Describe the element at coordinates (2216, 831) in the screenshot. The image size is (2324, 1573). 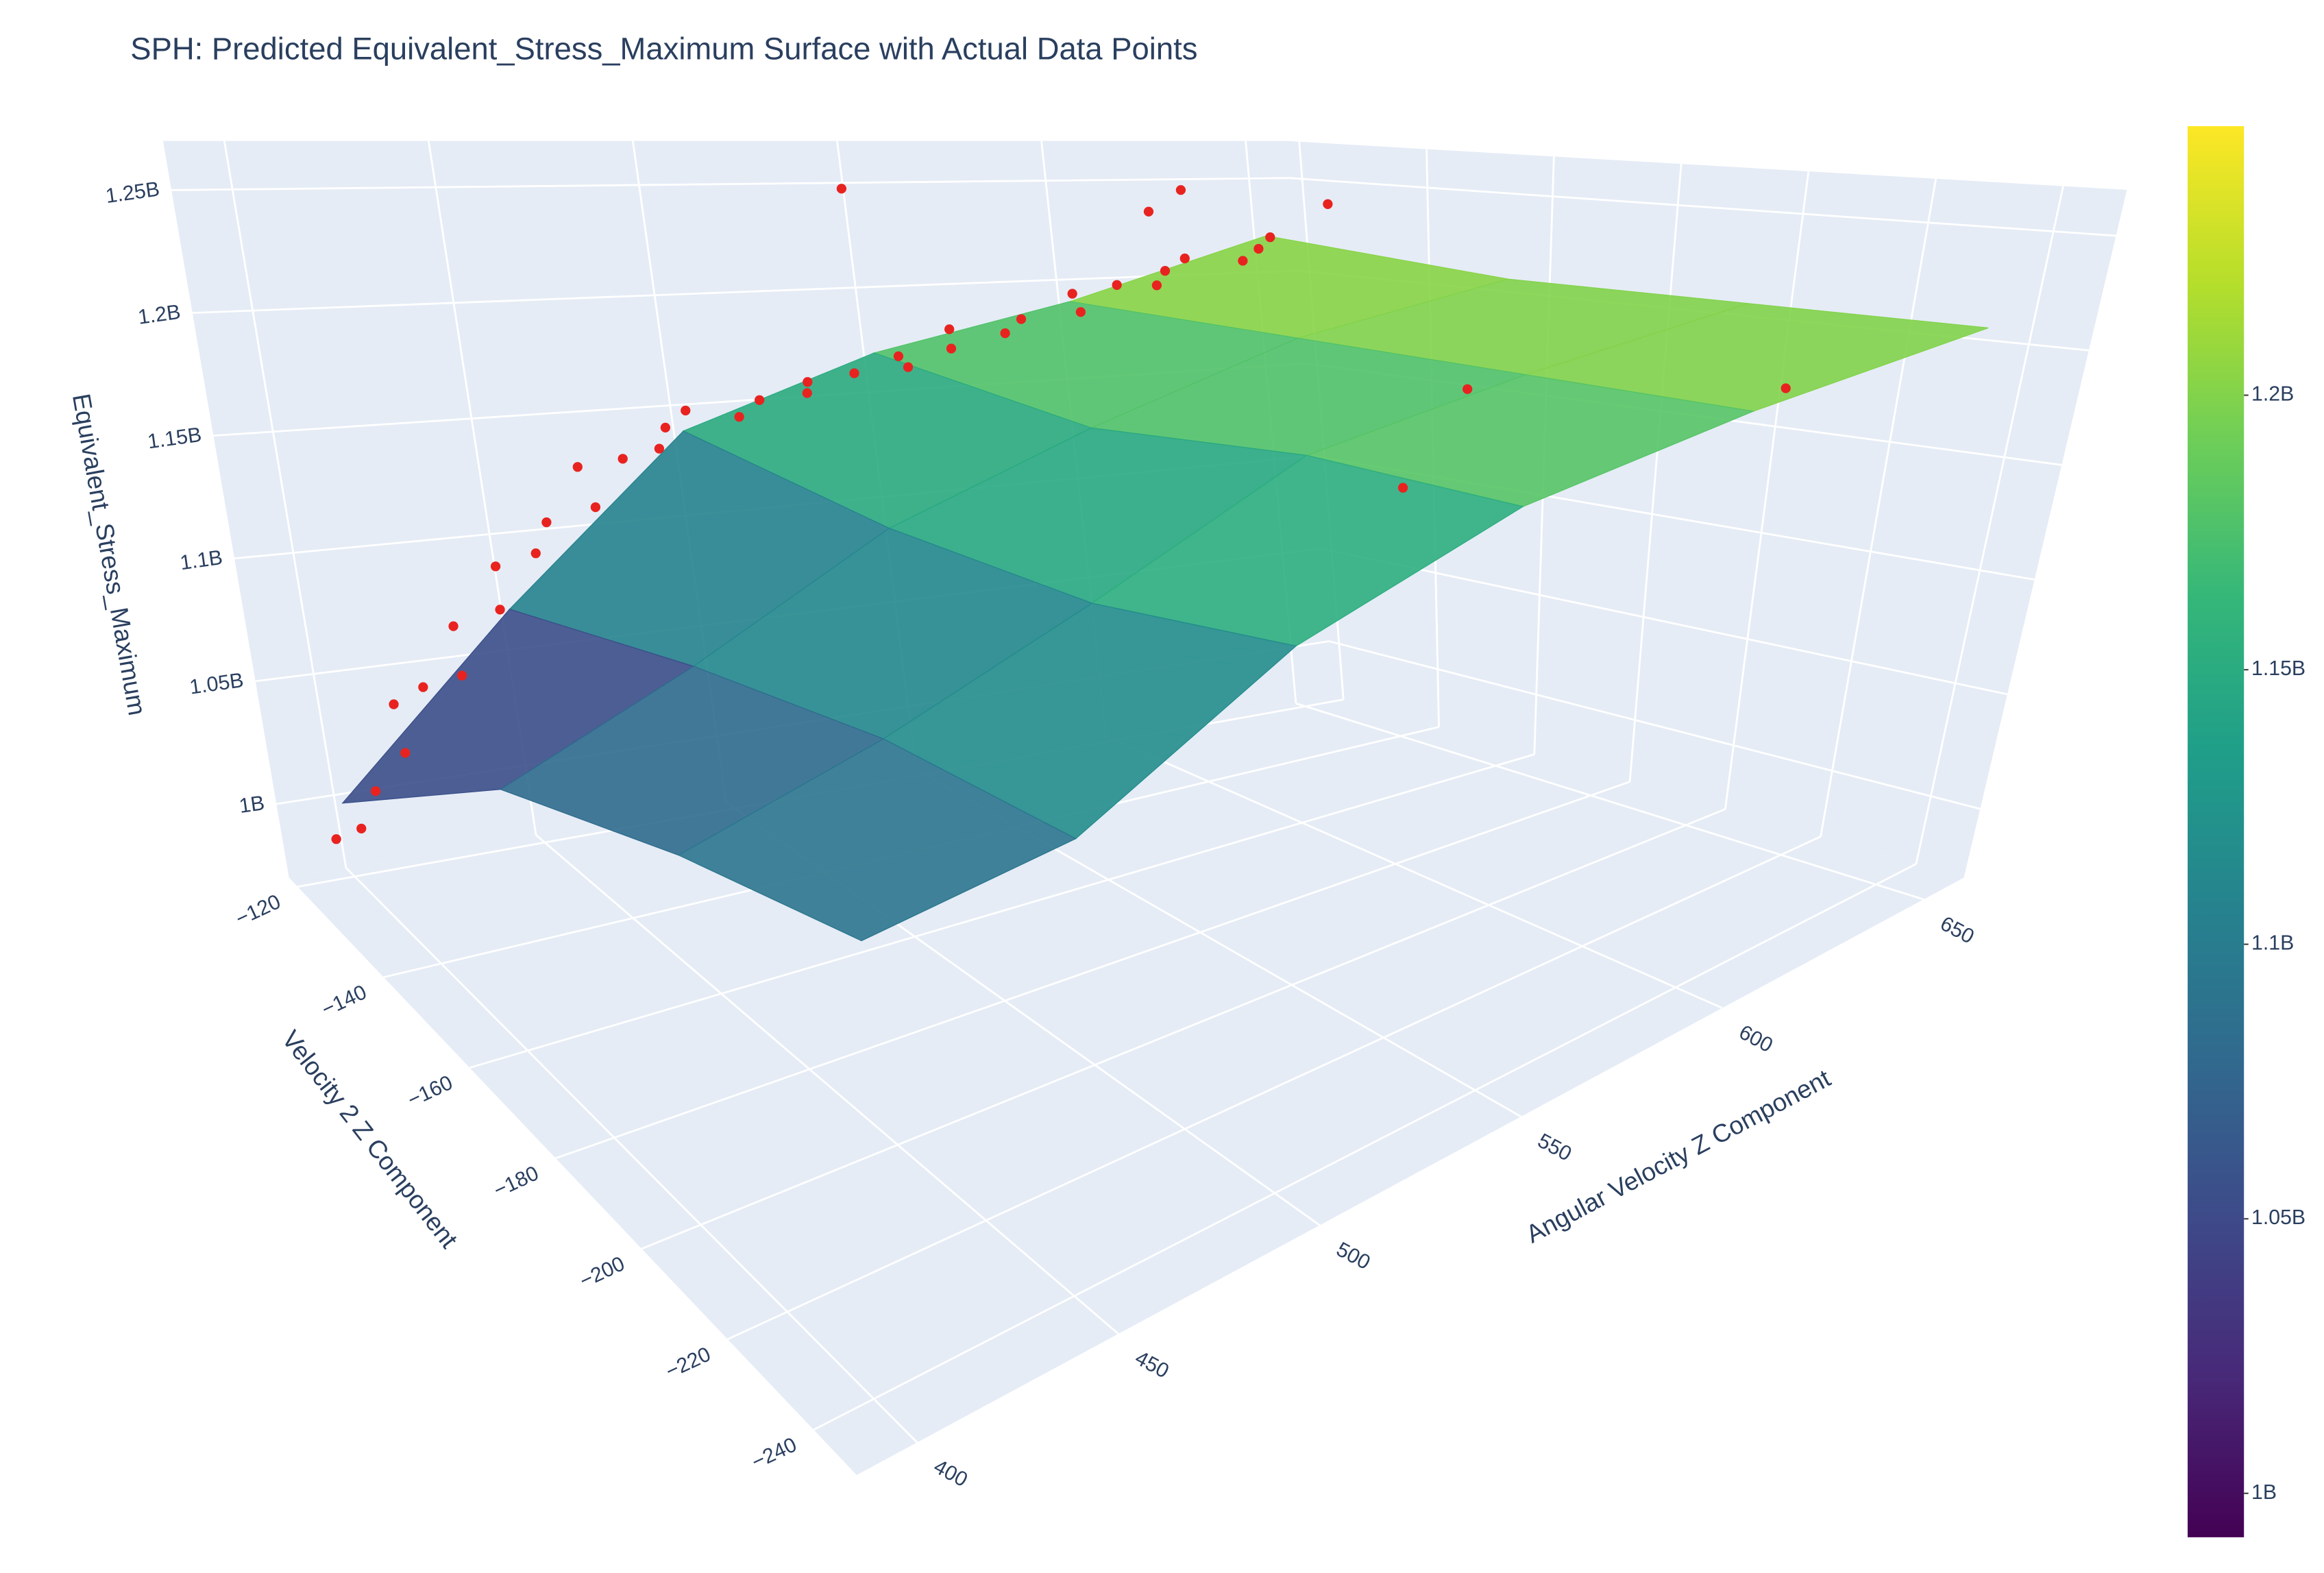
I see `colorbar` at that location.